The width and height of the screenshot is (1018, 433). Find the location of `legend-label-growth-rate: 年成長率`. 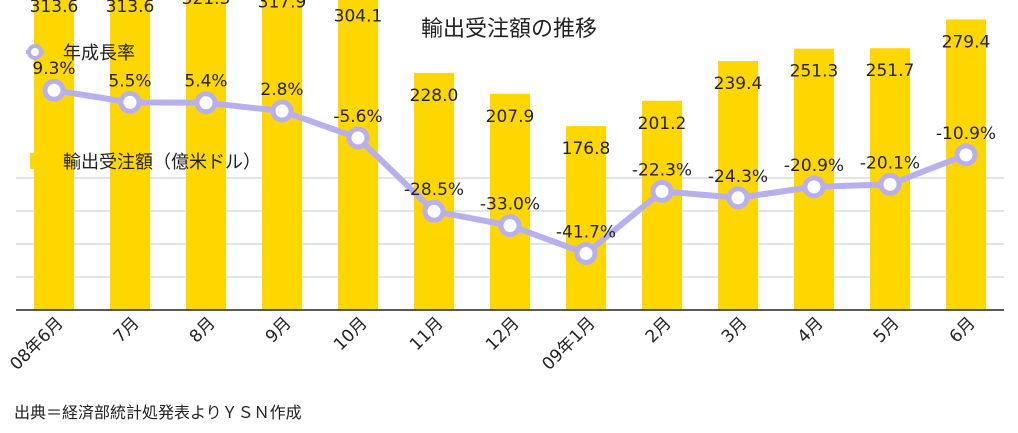

legend-label-growth-rate: 年成長率 is located at coordinates (99, 53).